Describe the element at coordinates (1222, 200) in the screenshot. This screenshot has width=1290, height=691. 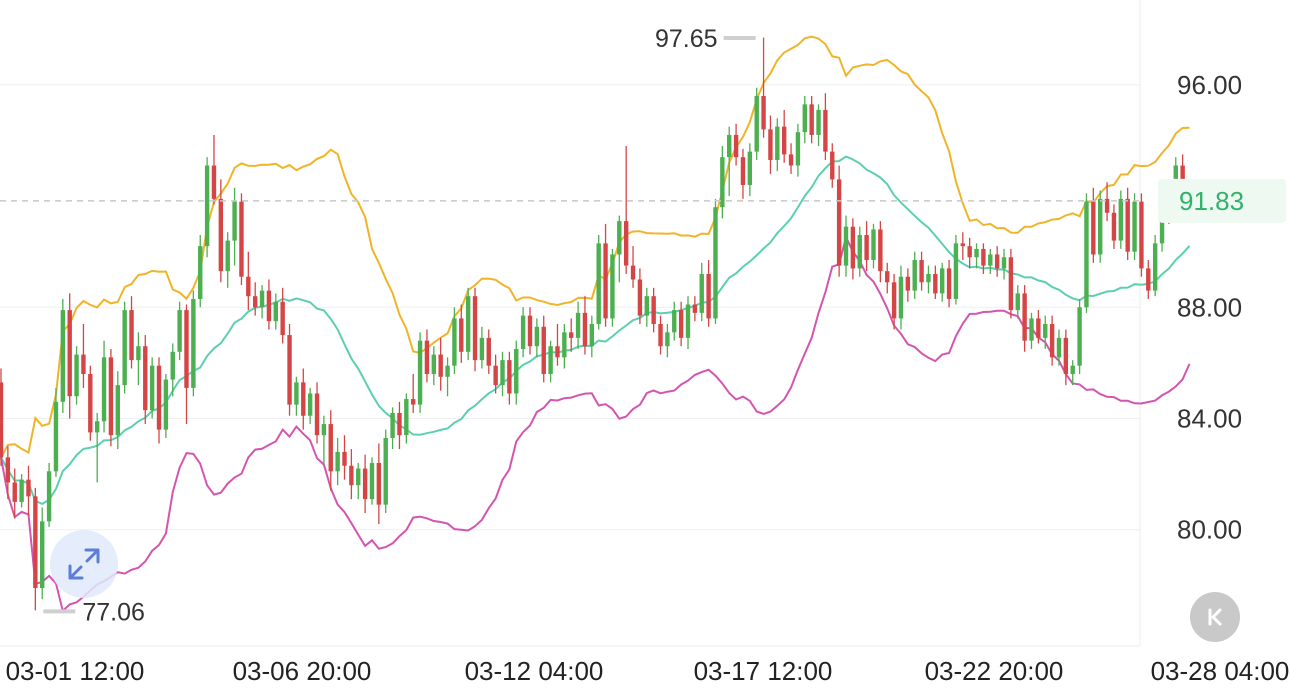
I see `current-price-badge-bg` at that location.